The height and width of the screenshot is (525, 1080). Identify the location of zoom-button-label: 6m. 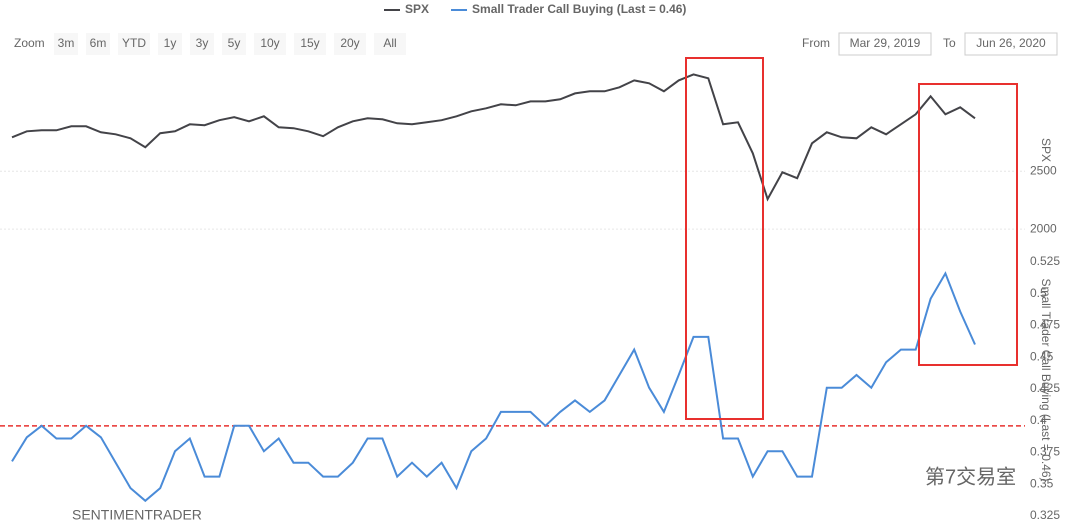
(98, 43).